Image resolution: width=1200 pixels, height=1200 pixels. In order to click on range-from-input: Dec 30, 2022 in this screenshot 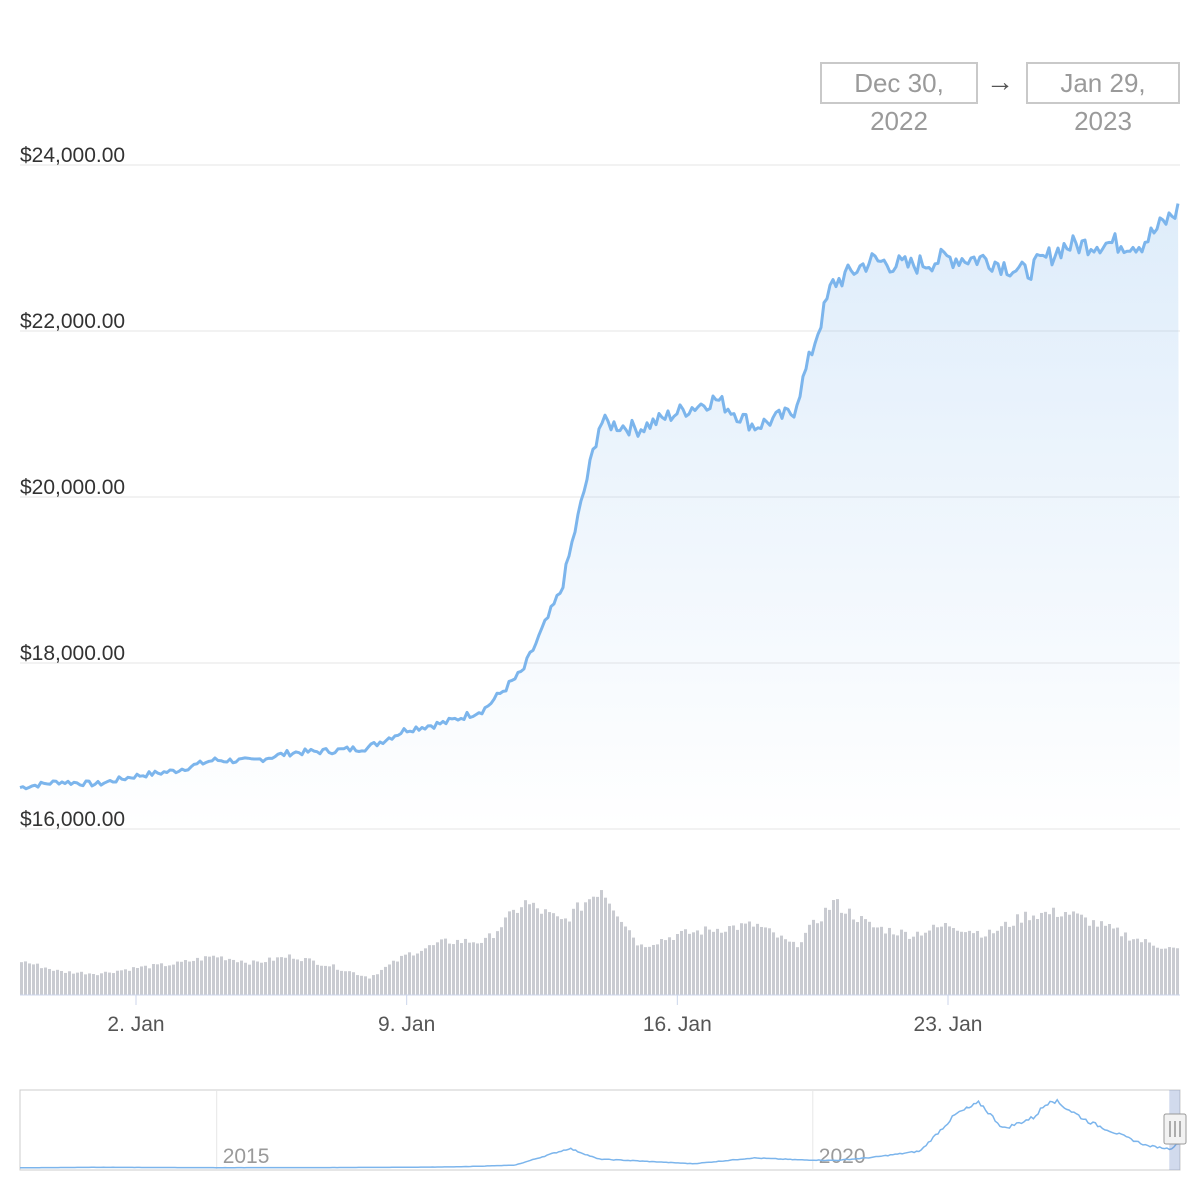, I will do `click(899, 99)`.